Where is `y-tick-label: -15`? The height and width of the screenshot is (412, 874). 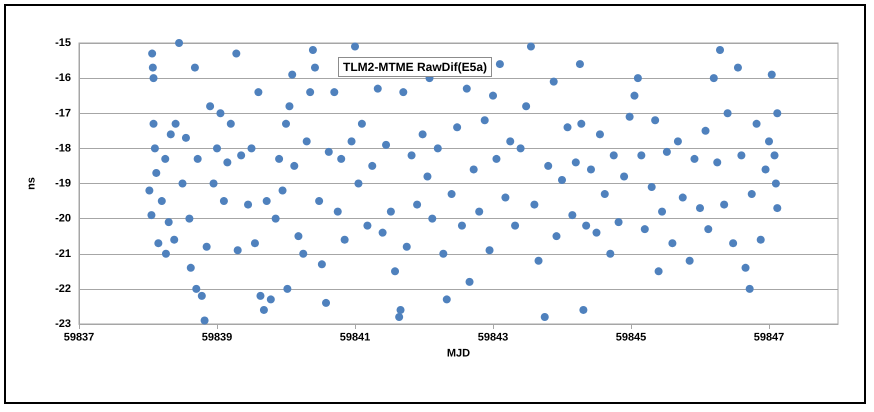
y-tick-label: -15 is located at coordinates (63, 43).